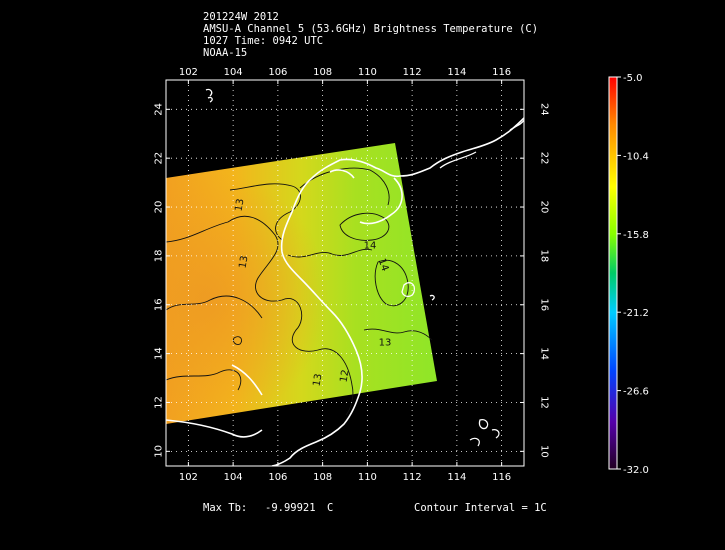  Describe the element at coordinates (544, 451) in the screenshot. I see `lat-tick-right: 10` at that location.